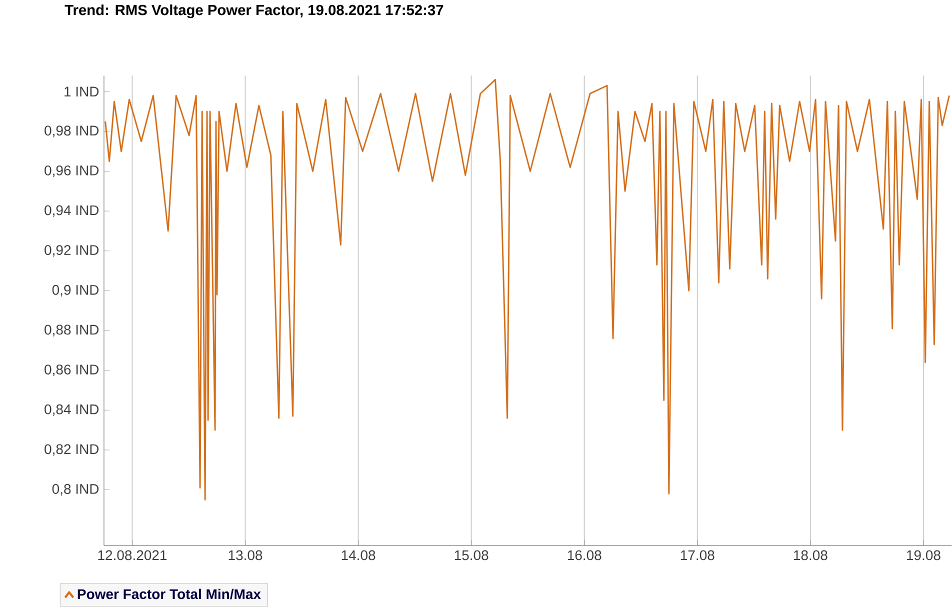 The height and width of the screenshot is (611, 952). What do you see at coordinates (71, 450) in the screenshot?
I see `y-tick-label: 0,82 IND` at bounding box center [71, 450].